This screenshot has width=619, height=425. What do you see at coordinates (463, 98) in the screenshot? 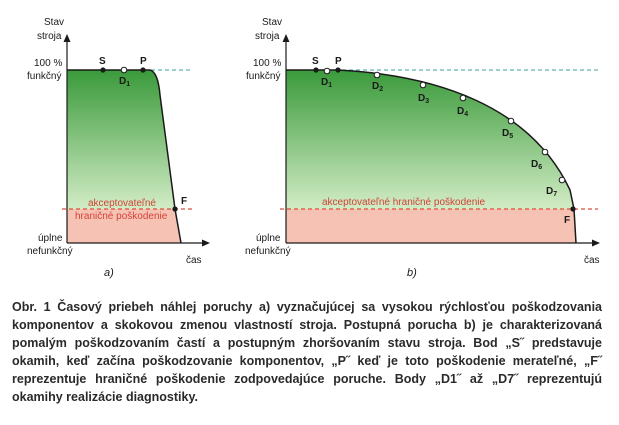
I see `point-d4-b` at bounding box center [463, 98].